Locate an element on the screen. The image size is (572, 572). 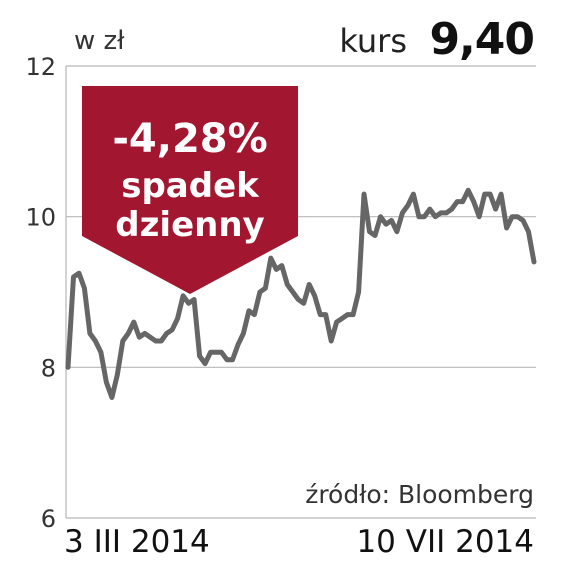
x-tick-label-start: 3 III 2014 is located at coordinates (137, 542).